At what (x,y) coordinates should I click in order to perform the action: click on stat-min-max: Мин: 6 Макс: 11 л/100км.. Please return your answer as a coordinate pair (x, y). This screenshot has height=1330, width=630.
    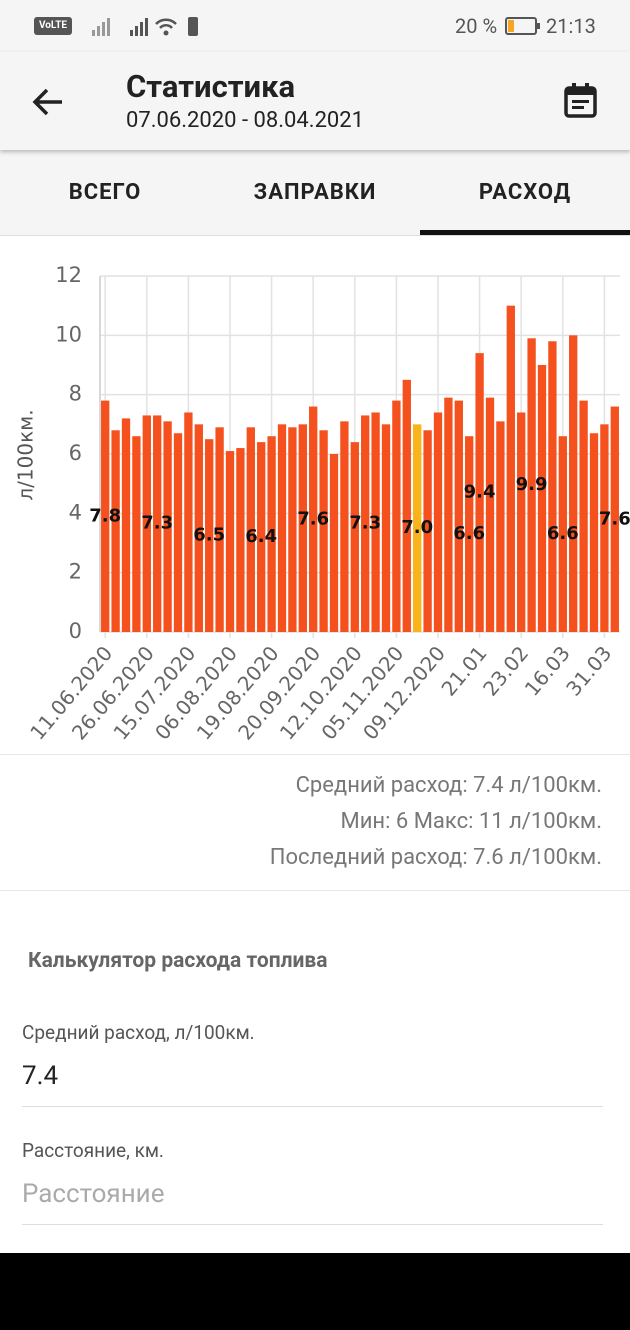
    Looking at the image, I should click on (471, 821).